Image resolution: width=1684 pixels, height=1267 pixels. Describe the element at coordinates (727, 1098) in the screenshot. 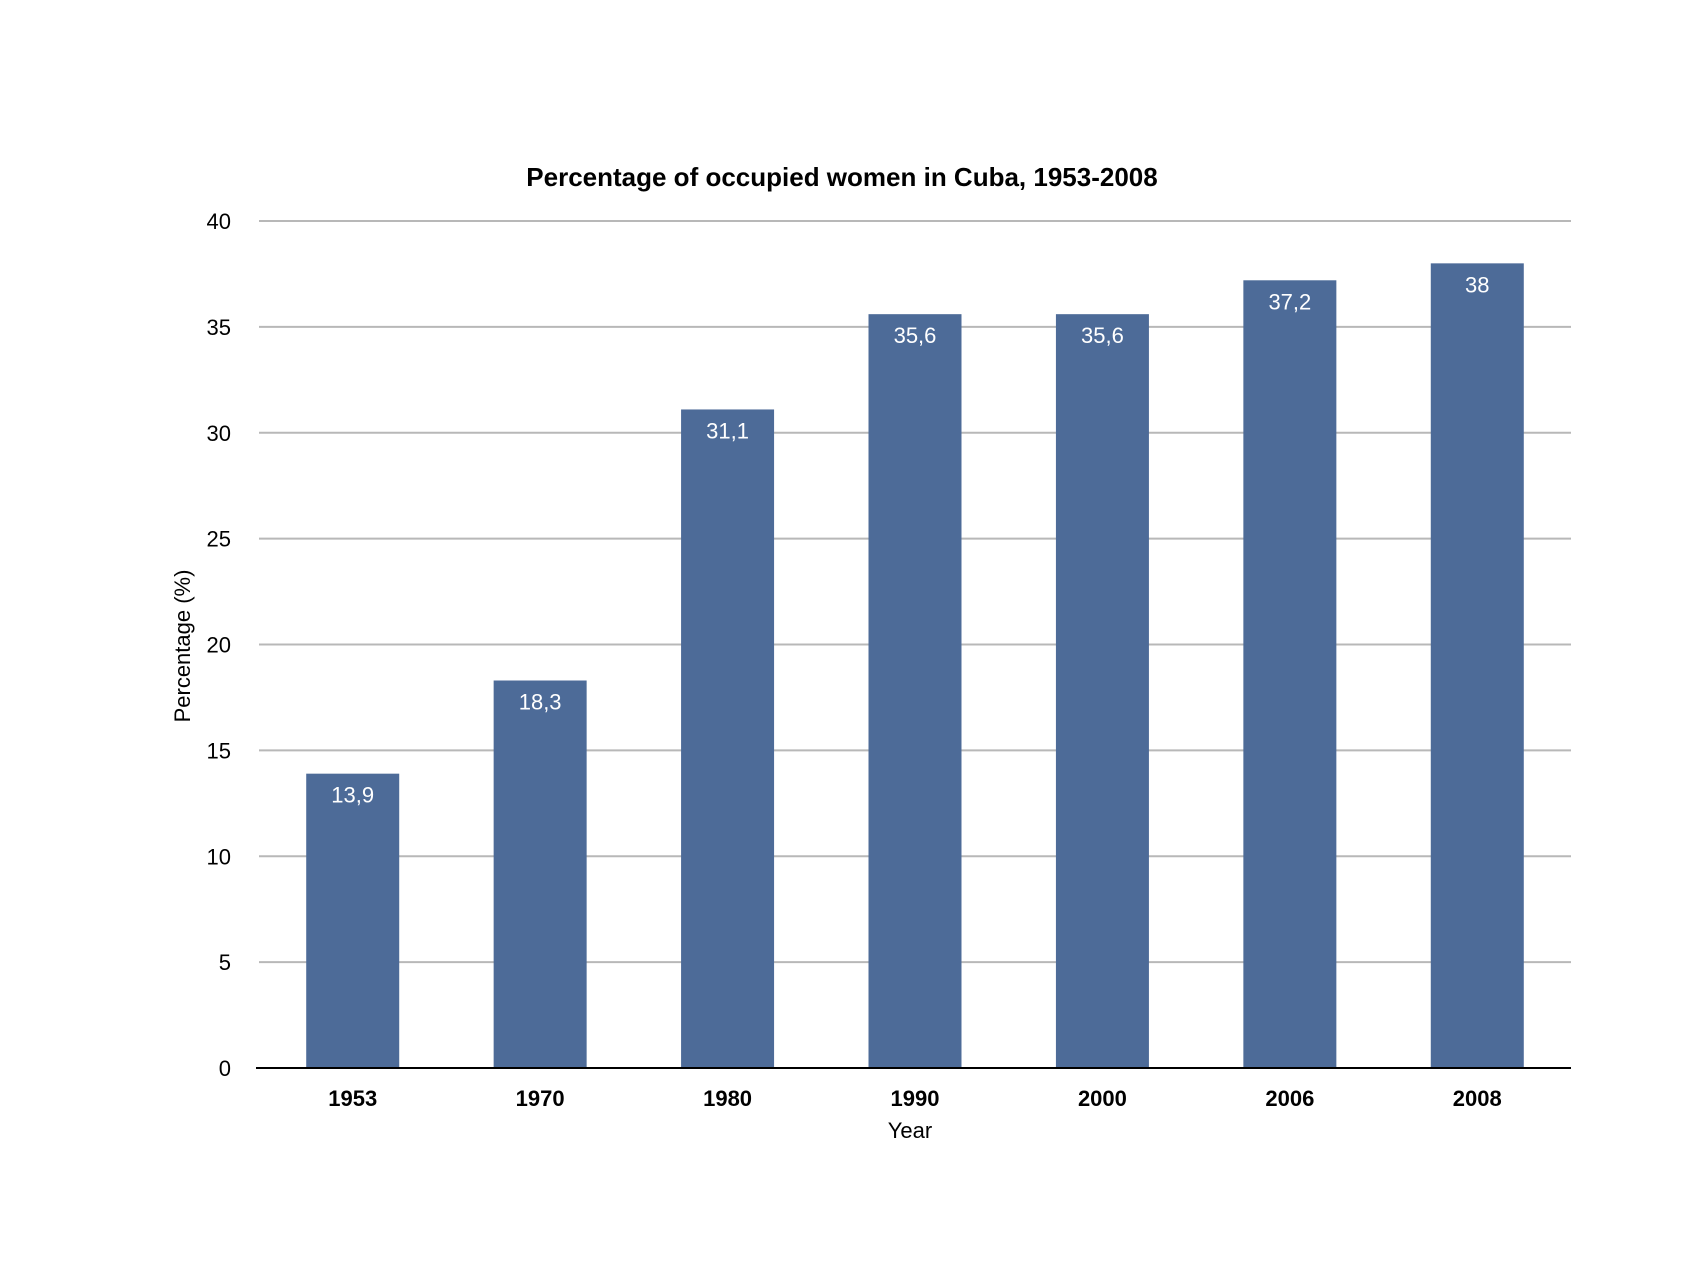

I see `x-tick-label: 1980` at that location.